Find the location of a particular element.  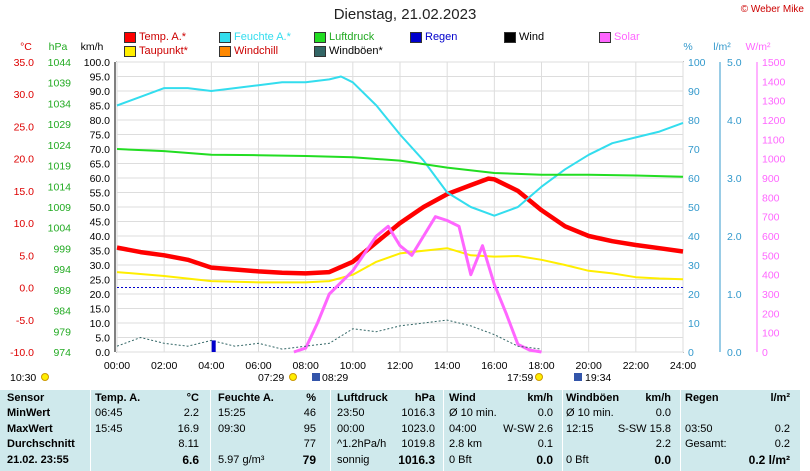

wind-tick-label: 35.0 is located at coordinates (100, 252).